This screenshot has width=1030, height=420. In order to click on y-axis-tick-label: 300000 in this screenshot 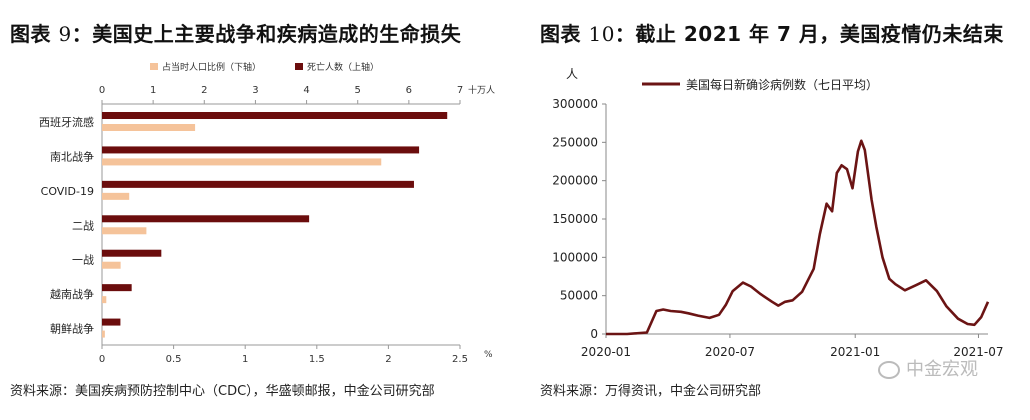, I will do `click(575, 104)`.